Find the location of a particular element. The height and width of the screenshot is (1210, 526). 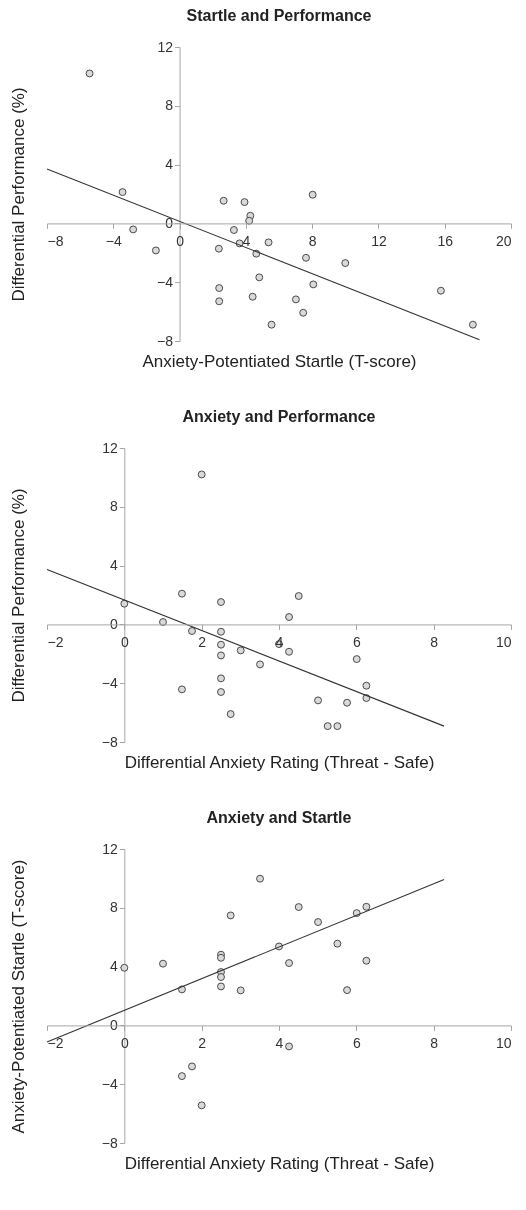

x-tick-label: 20 is located at coordinates (503, 240).